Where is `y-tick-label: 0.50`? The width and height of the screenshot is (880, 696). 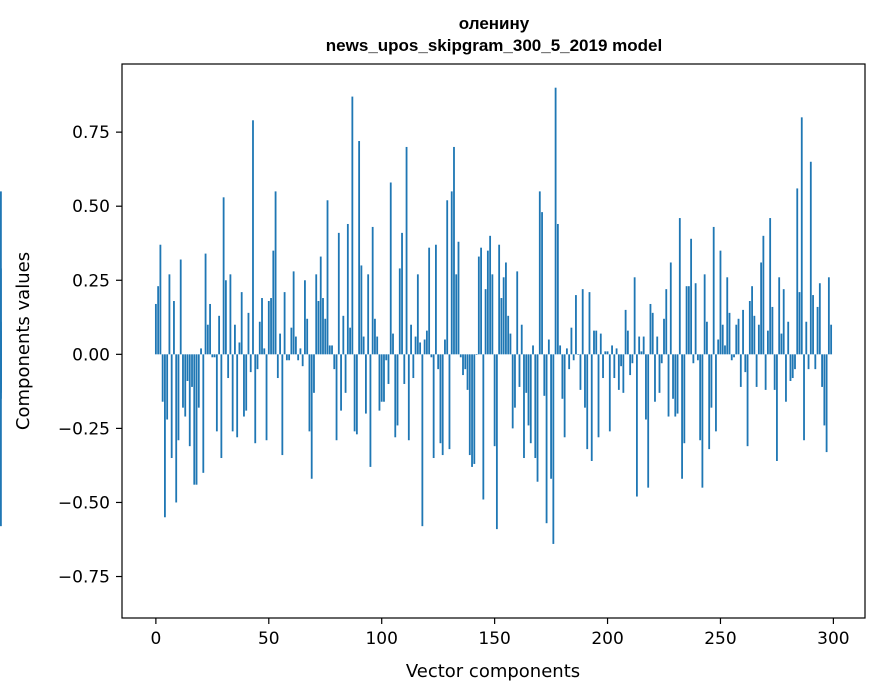 y-tick-label: 0.50 is located at coordinates (91, 207).